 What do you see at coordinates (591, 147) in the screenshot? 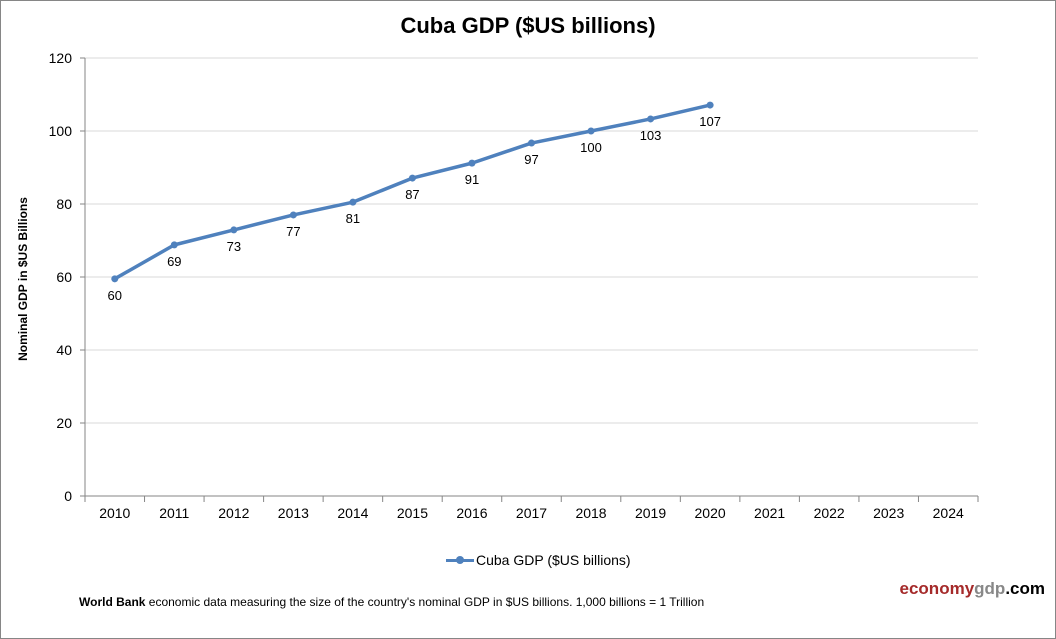
I see `data-label: 100` at bounding box center [591, 147].